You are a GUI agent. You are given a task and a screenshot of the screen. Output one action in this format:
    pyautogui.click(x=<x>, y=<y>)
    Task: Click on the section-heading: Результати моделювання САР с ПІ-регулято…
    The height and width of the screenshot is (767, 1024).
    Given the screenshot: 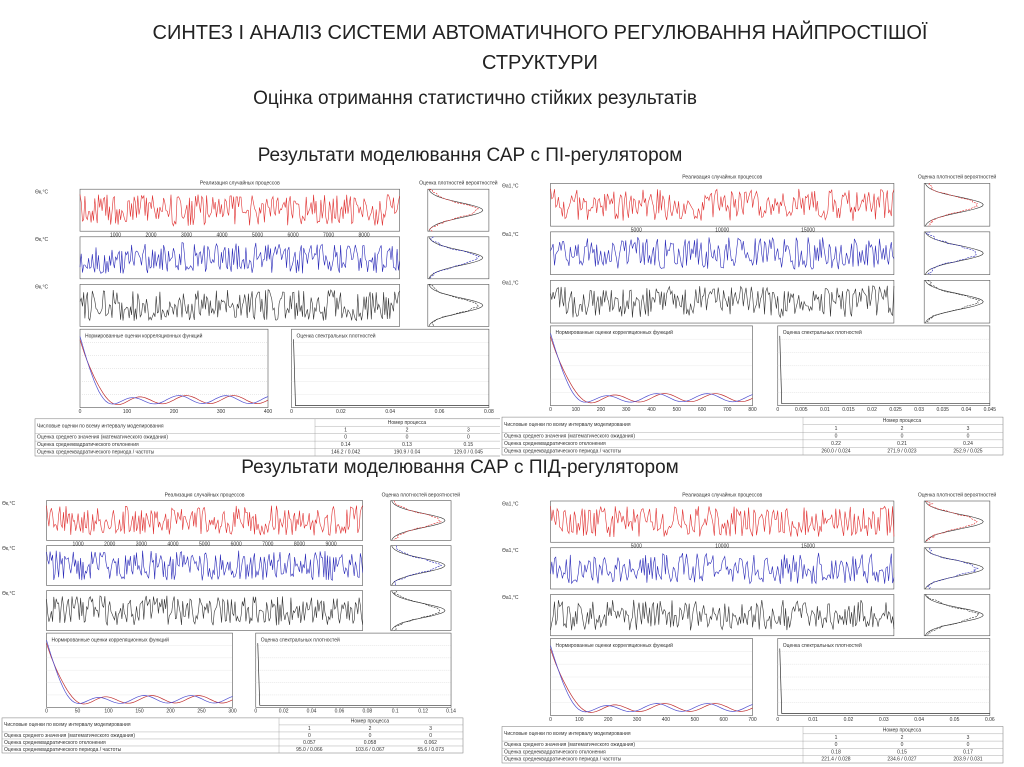 What is the action you would take?
    pyautogui.click(x=470, y=155)
    